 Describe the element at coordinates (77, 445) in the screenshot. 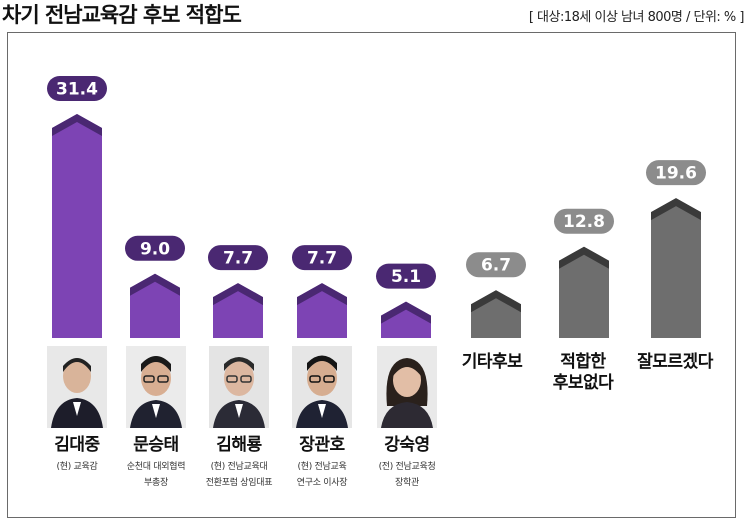

I see `candidate-name: 김대중` at that location.